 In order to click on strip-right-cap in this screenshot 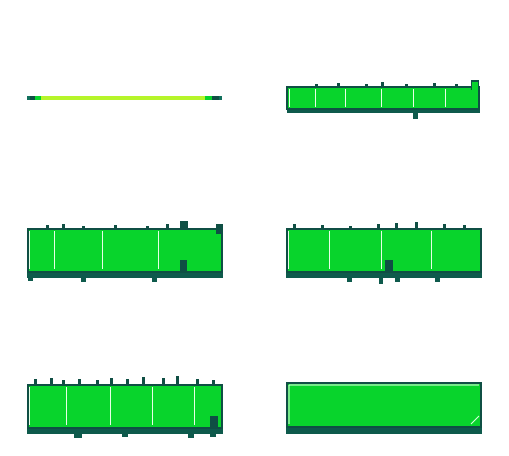, I will do `click(208, 98)`.